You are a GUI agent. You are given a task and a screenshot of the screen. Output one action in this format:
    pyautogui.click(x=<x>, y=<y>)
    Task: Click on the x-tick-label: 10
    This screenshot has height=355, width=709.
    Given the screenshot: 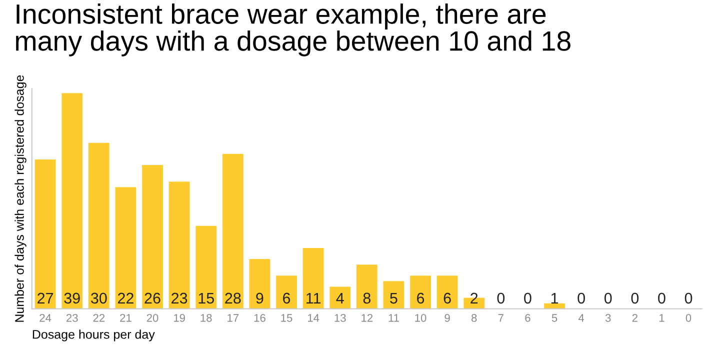 What is the action you would take?
    pyautogui.click(x=420, y=318)
    